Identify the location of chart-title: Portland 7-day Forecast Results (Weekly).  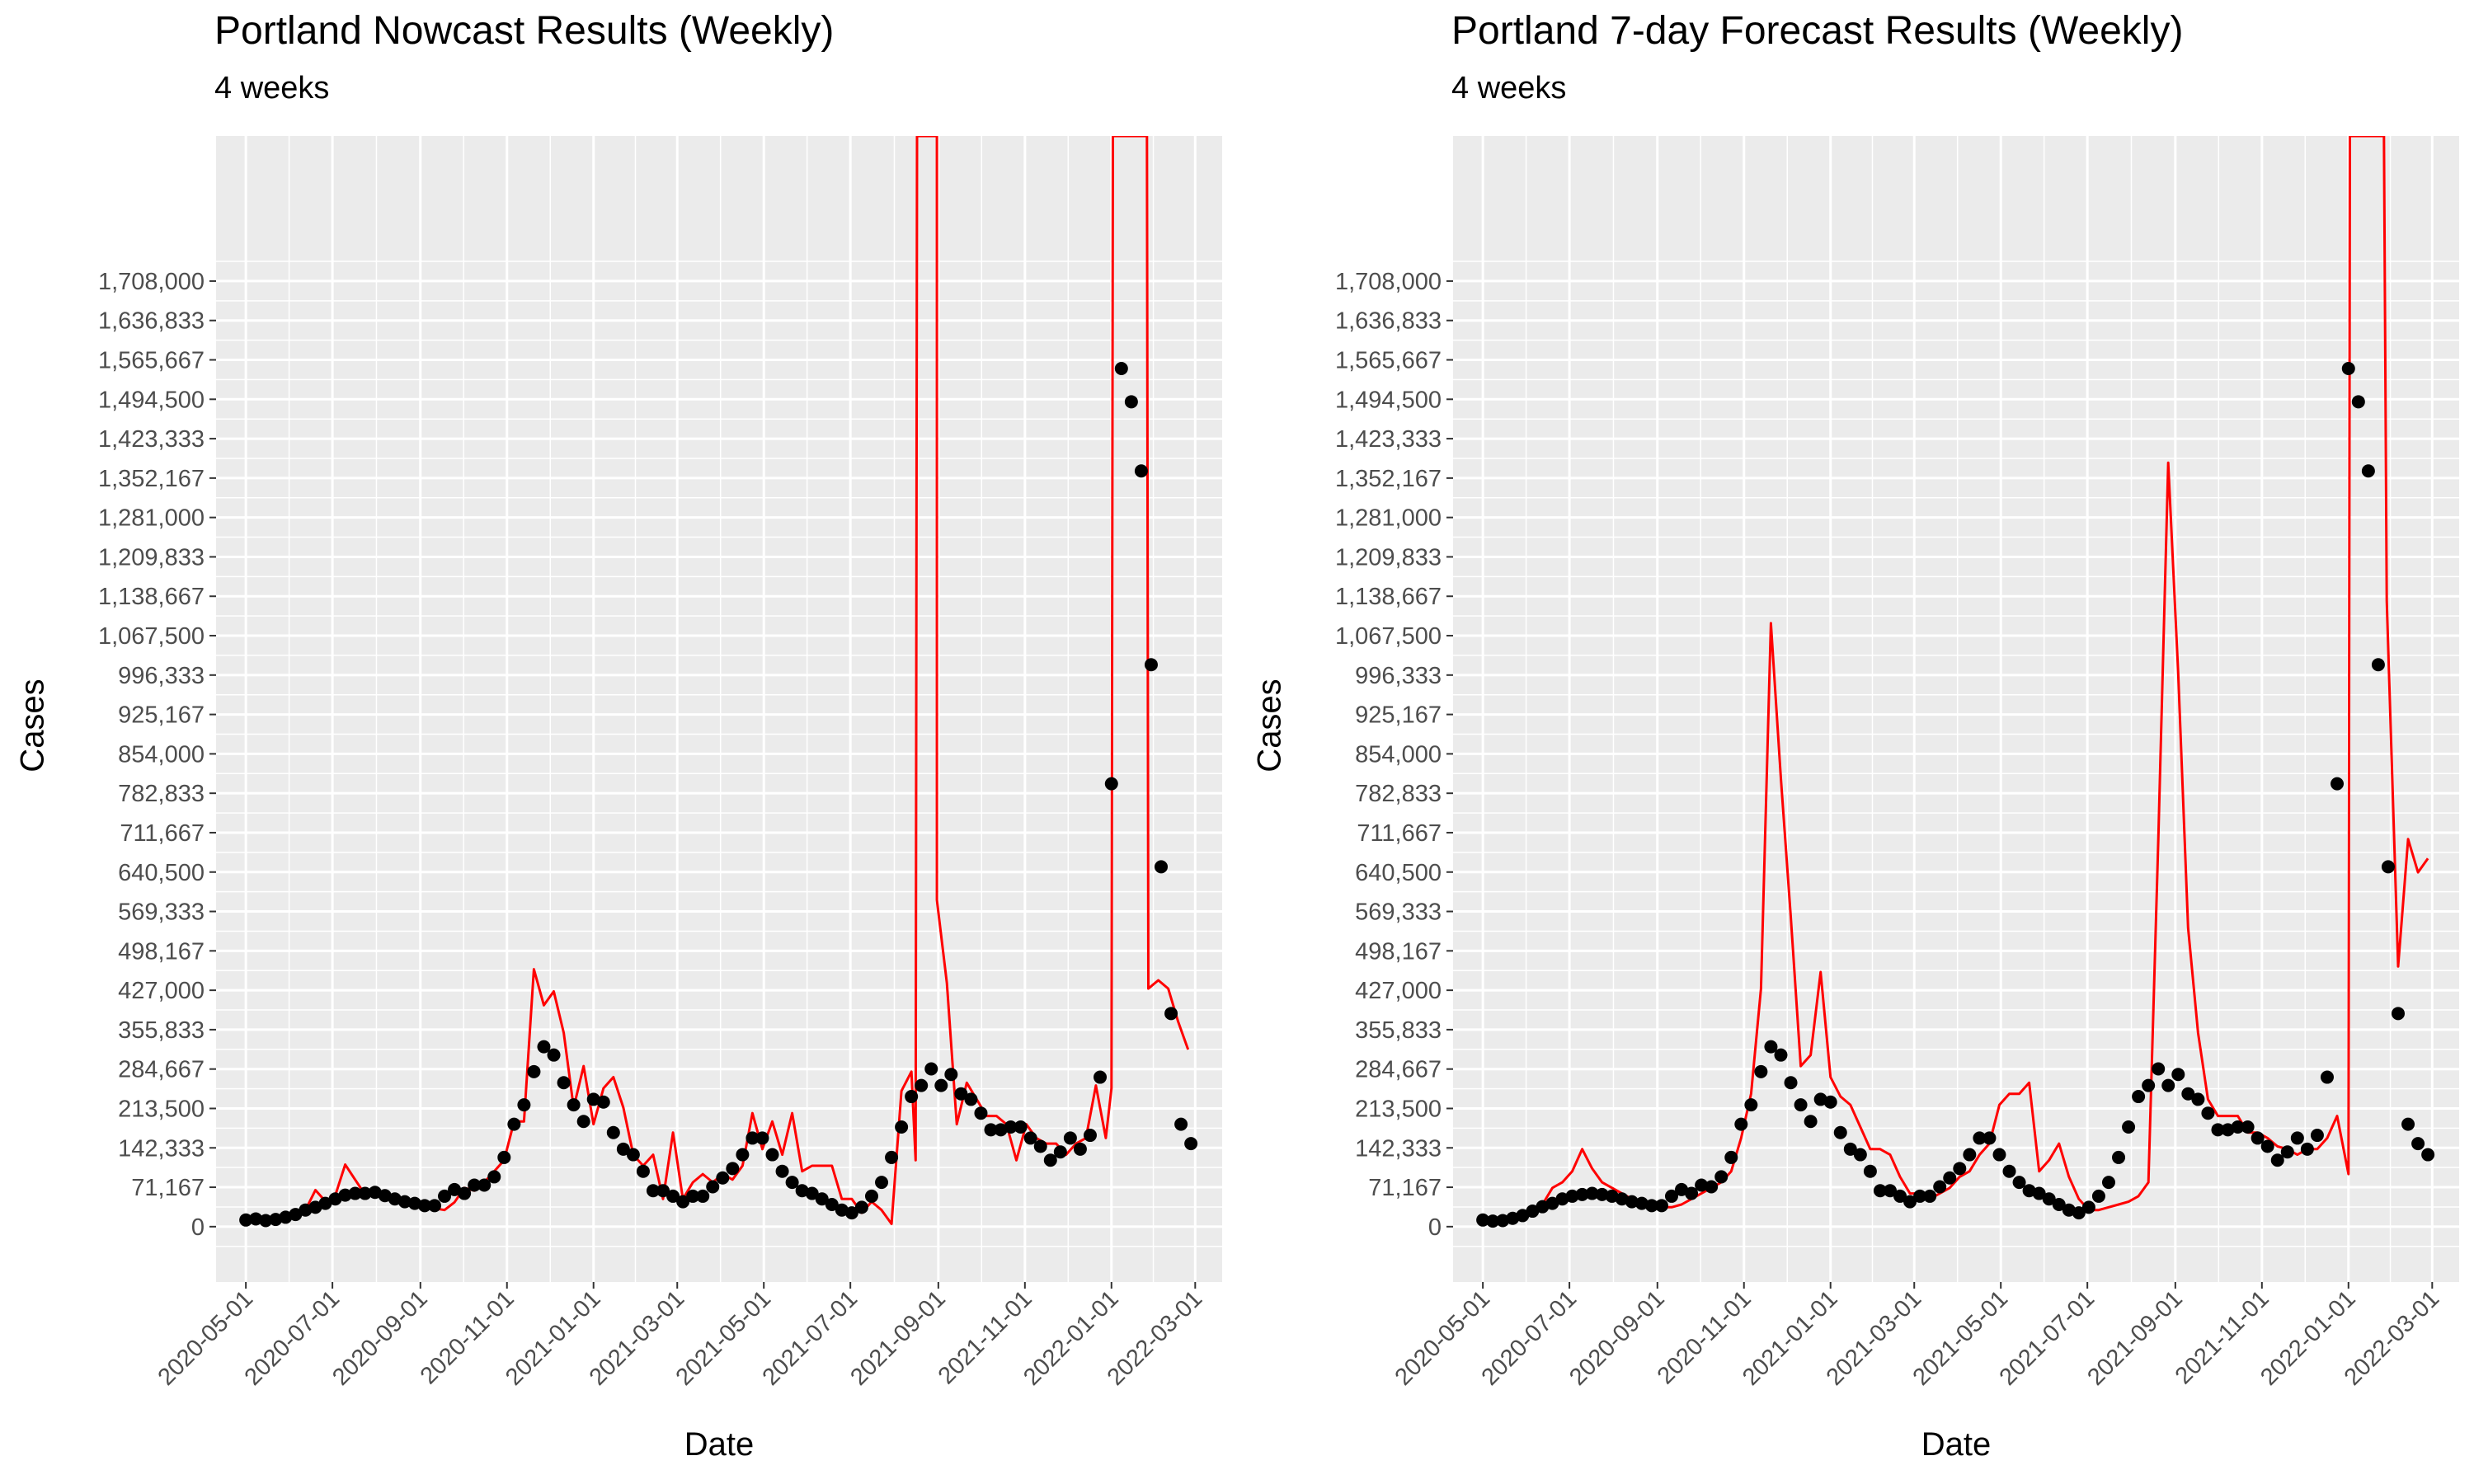
(1817, 31).